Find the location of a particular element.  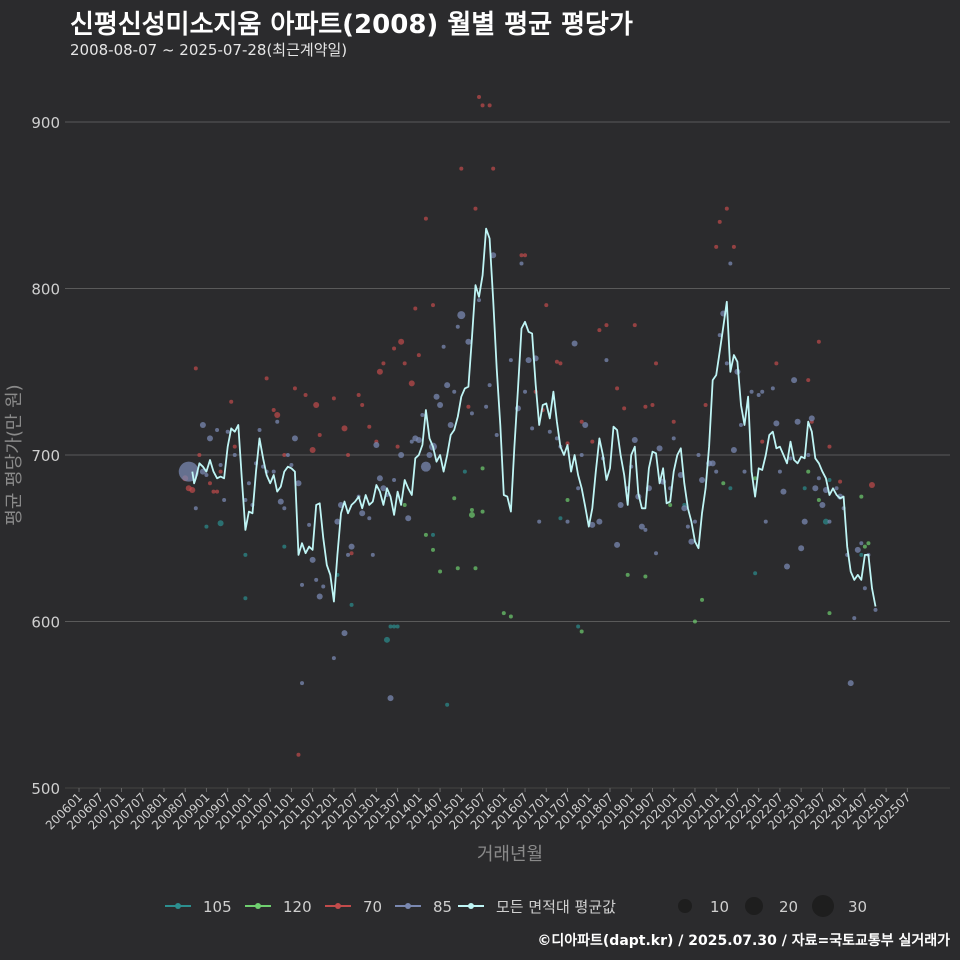

y-tick-label: 700 is located at coordinates (45, 456).